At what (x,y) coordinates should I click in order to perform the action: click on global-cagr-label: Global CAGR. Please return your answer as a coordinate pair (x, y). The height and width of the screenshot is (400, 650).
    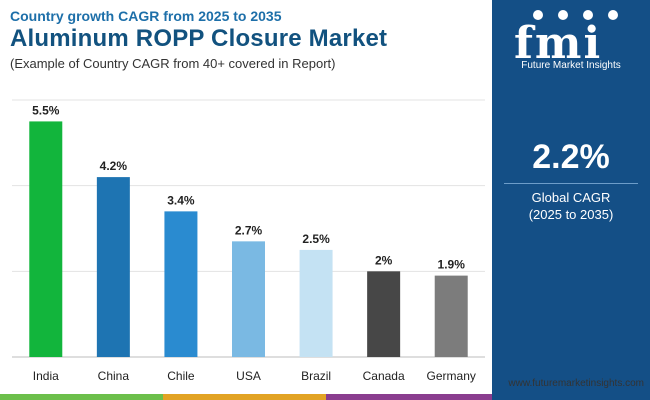
    Looking at the image, I should click on (571, 197).